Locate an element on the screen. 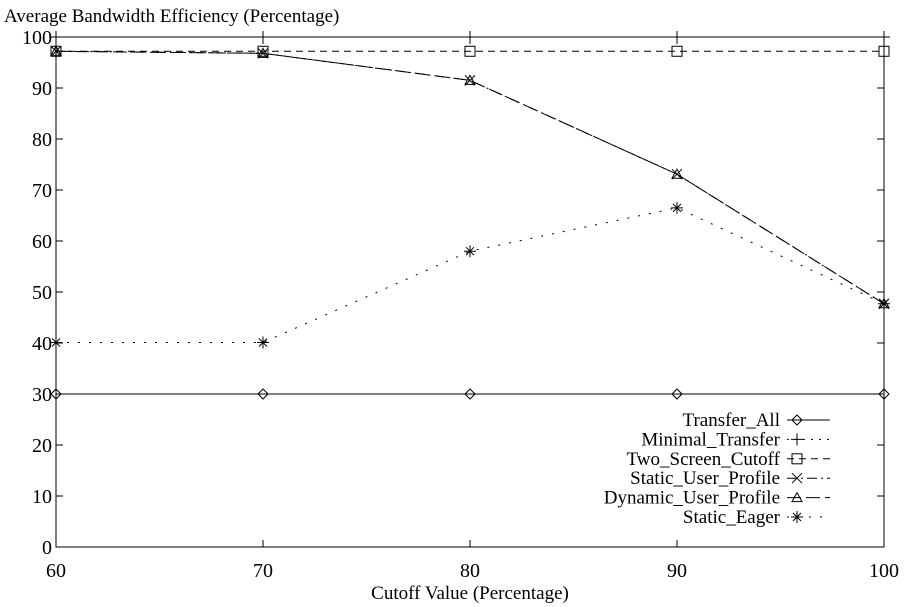 The height and width of the screenshot is (607, 904). y-tick-label: 0 is located at coordinates (47, 548).